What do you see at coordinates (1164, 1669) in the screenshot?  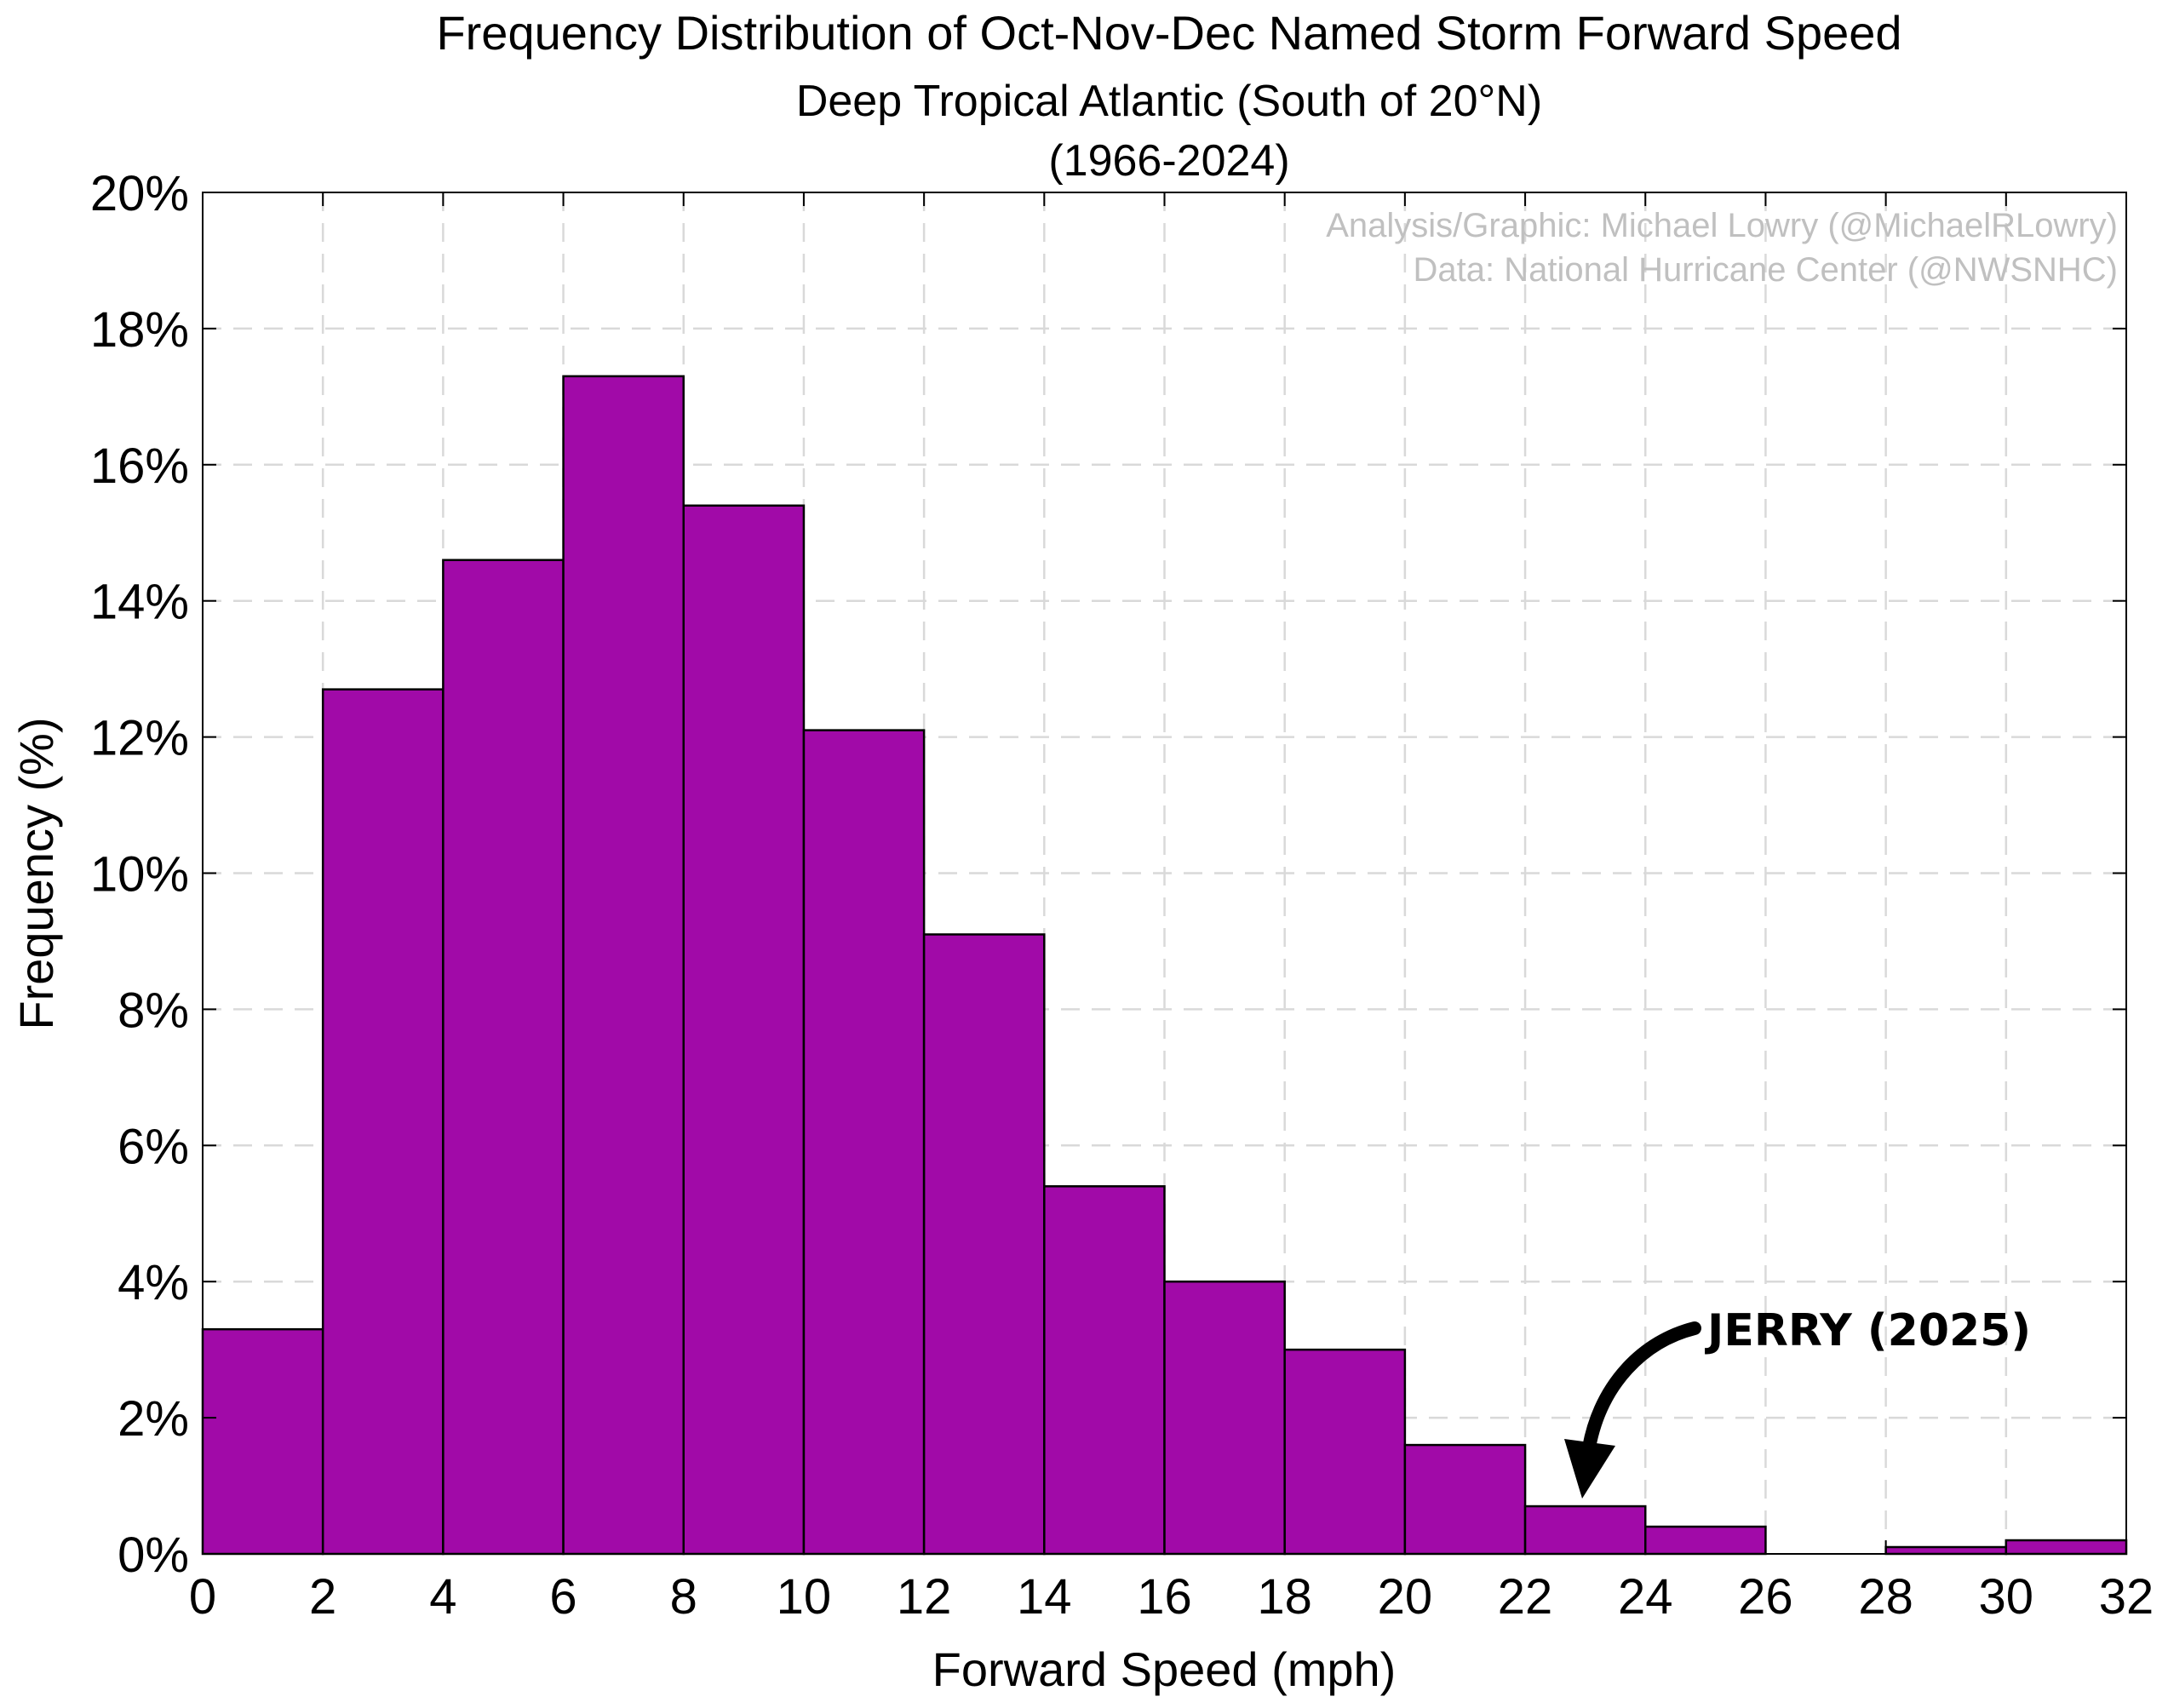 I see `x-axis-label: Forward Speed (mph)` at bounding box center [1164, 1669].